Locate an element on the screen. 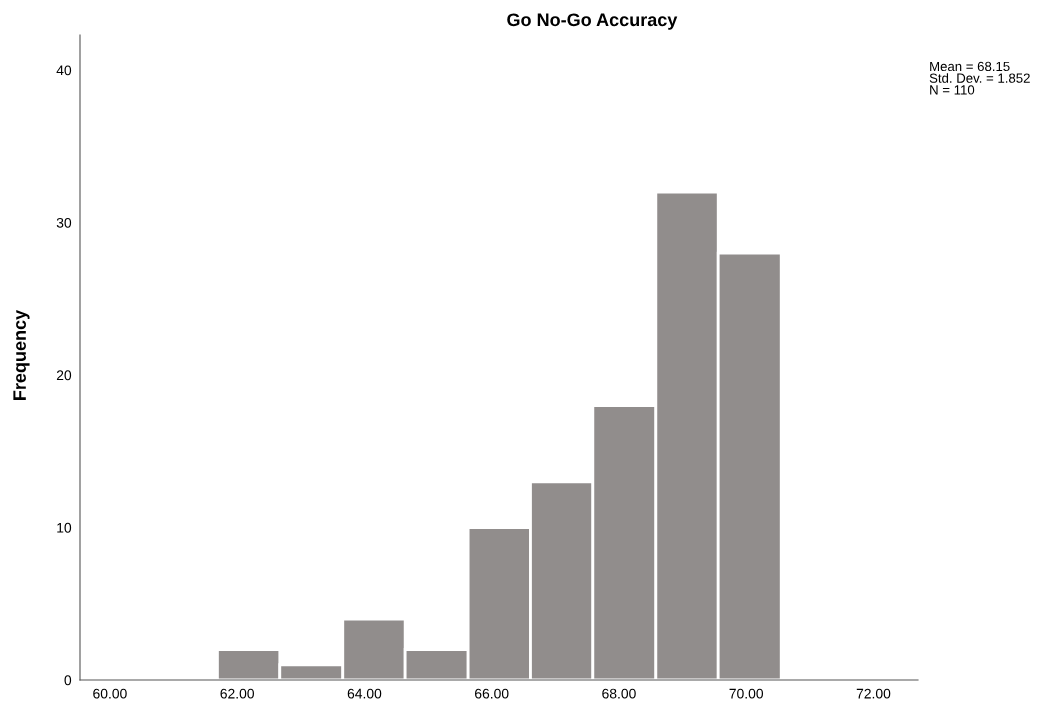 The width and height of the screenshot is (1057, 711). x-tick-label: 60.00 is located at coordinates (110, 693).